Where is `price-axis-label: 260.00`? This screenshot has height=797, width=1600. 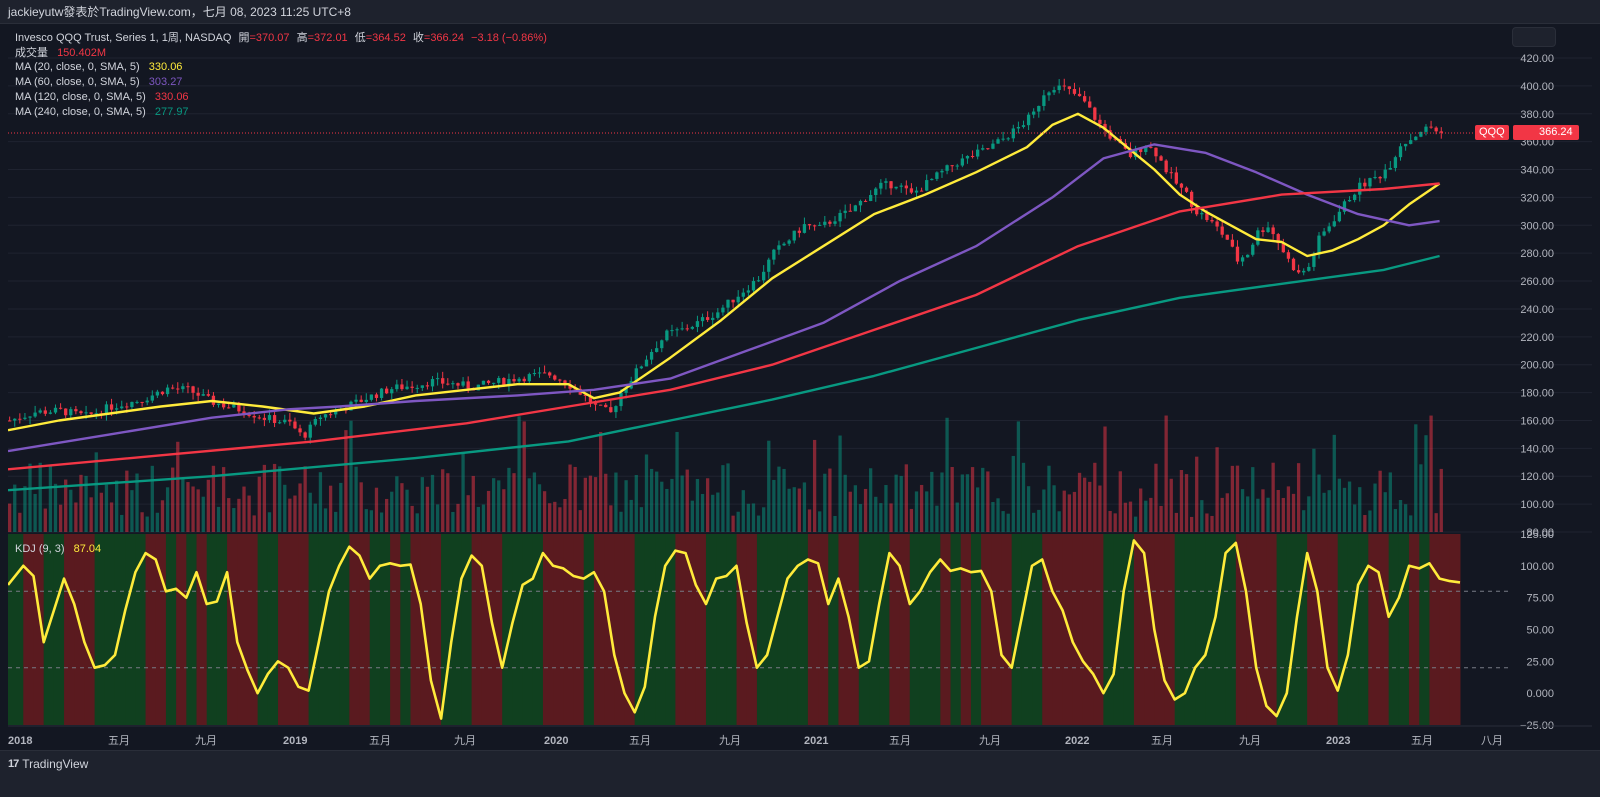
price-axis-label: 260.00 is located at coordinates (1537, 282).